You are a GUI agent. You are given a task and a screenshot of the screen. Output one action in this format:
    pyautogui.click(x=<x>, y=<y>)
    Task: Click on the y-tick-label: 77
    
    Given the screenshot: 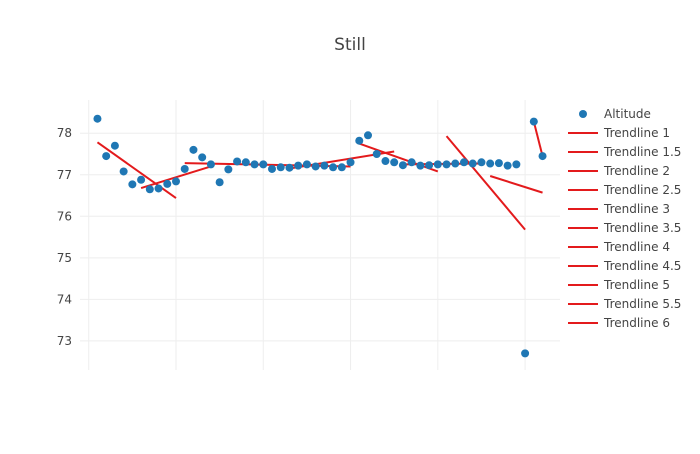 What is the action you would take?
    pyautogui.click(x=64, y=175)
    